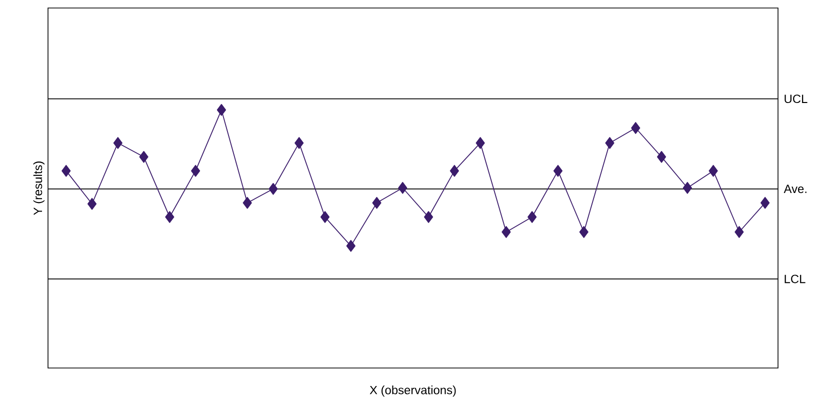 The height and width of the screenshot is (415, 830). What do you see at coordinates (795, 279) in the screenshot?
I see `ref-line-label: LCL` at bounding box center [795, 279].